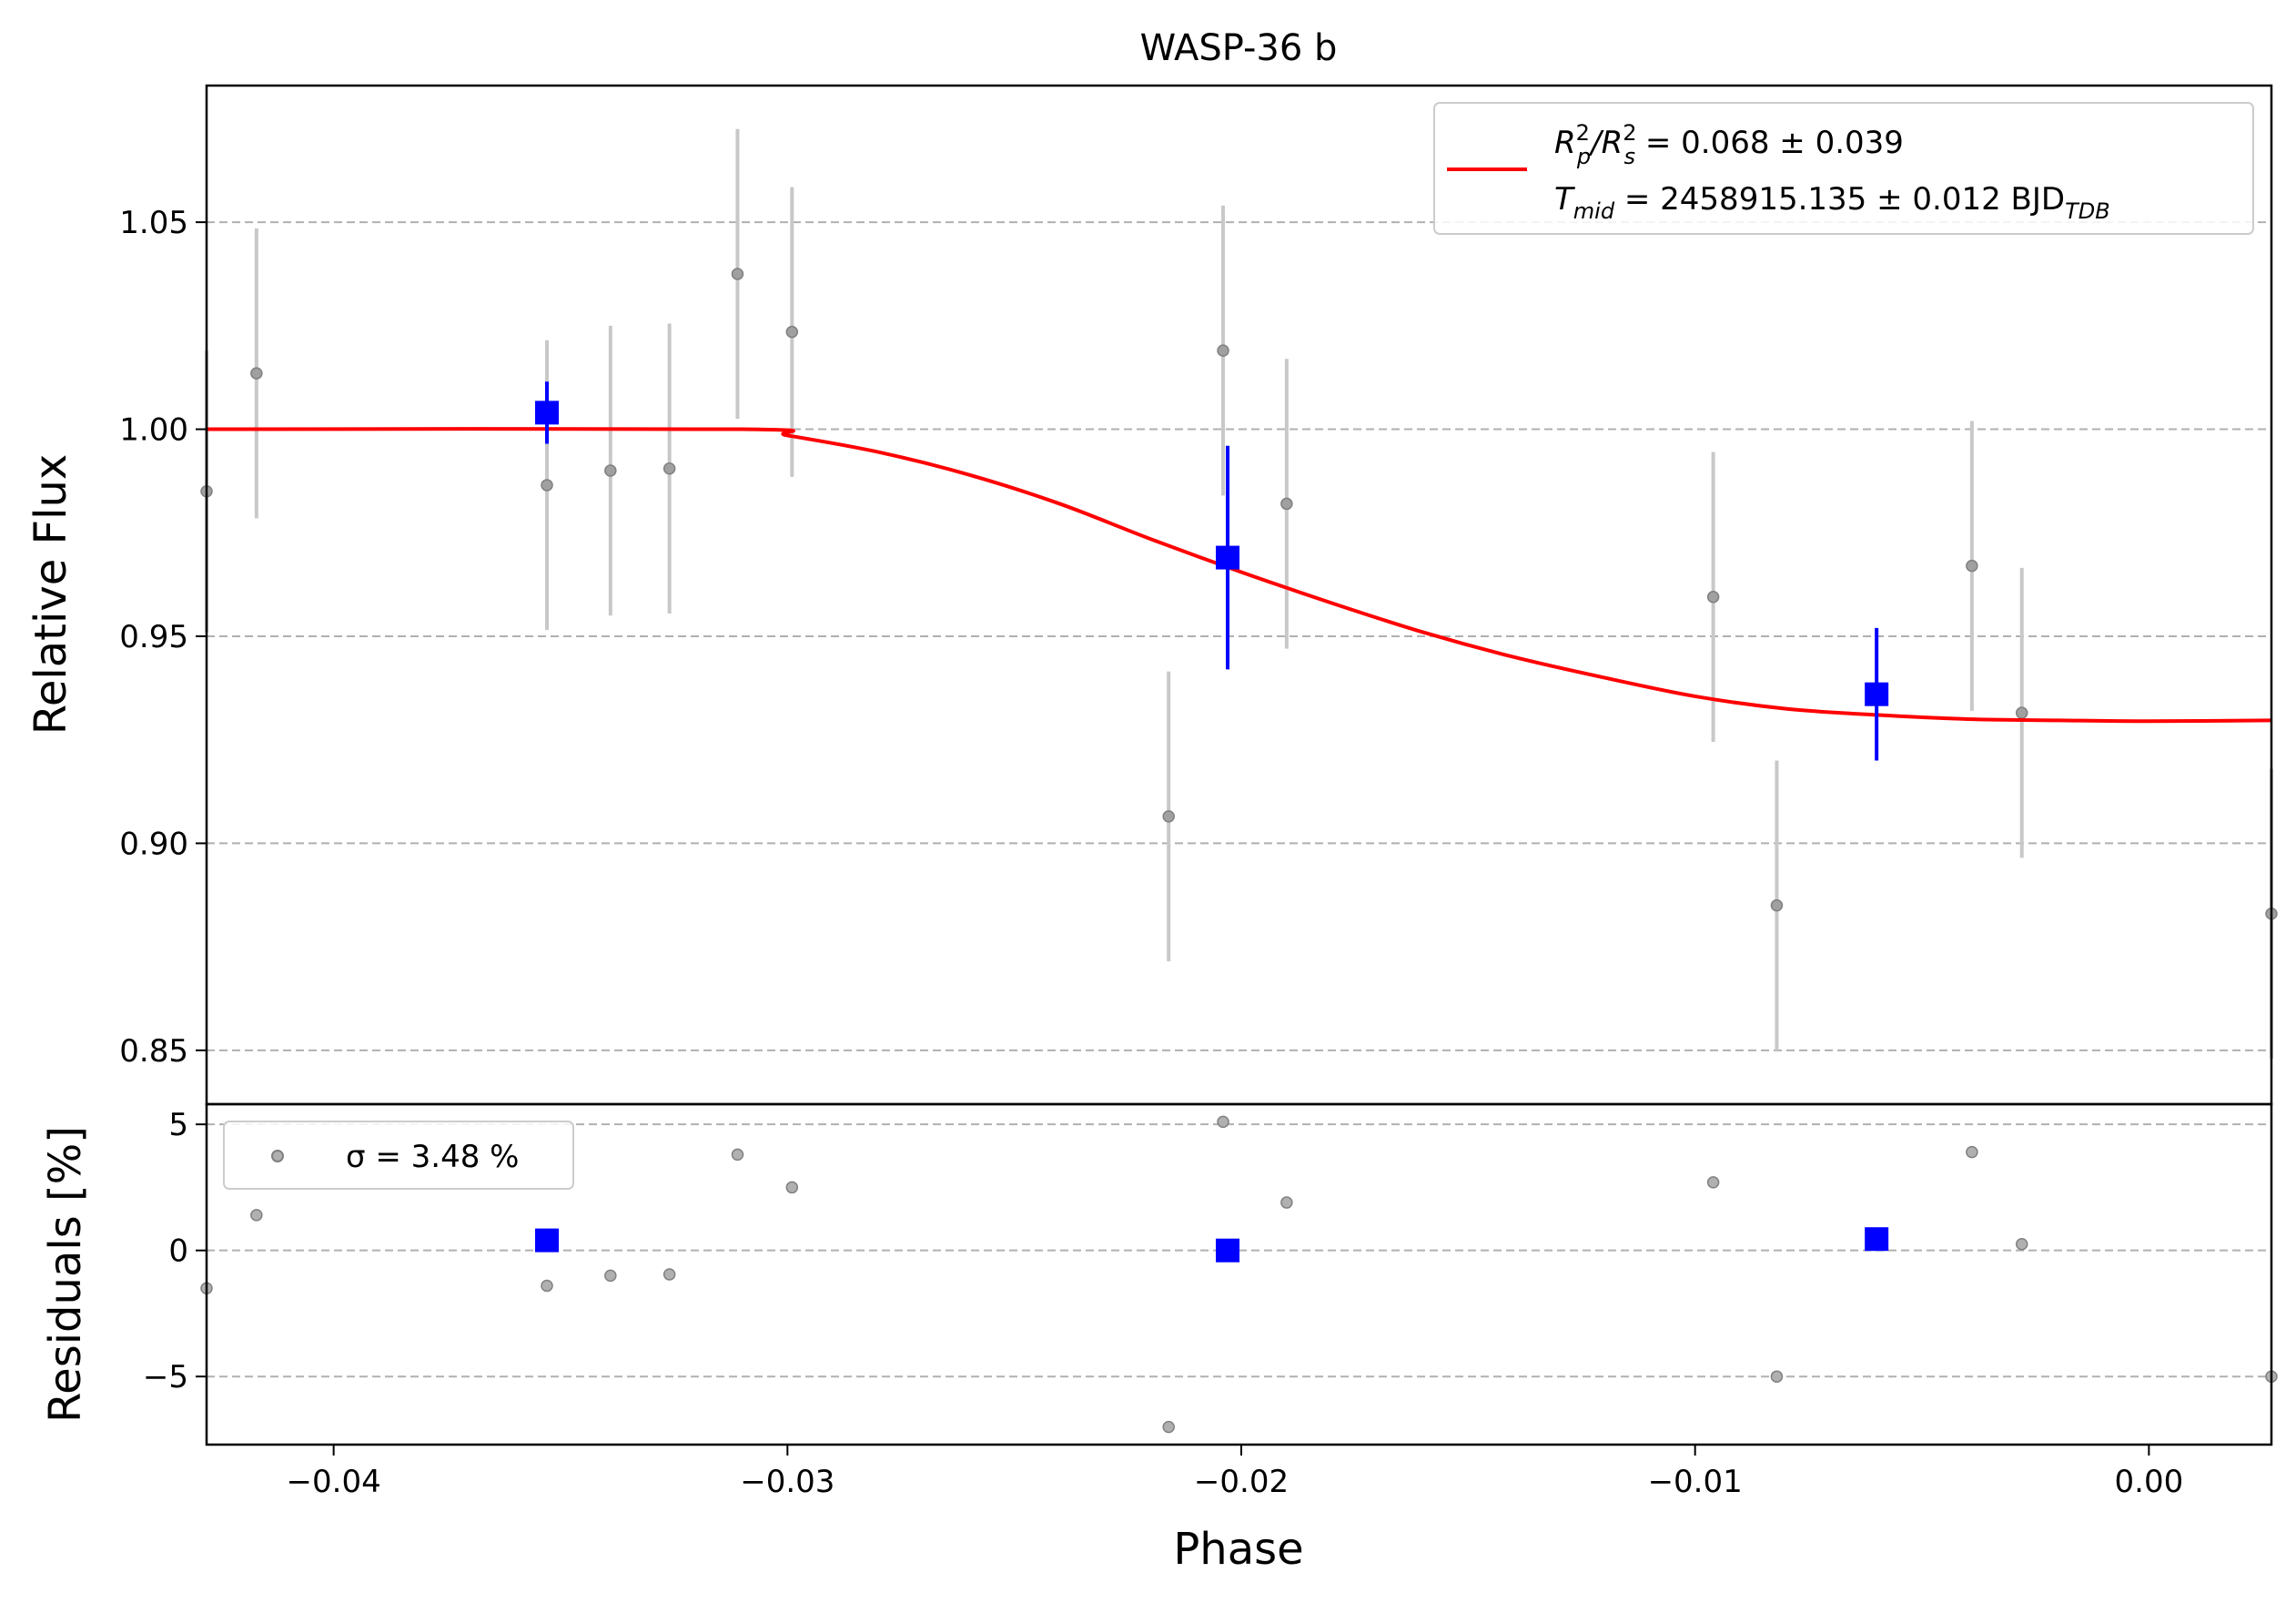 The height and width of the screenshot is (1603, 2296). What do you see at coordinates (165, 1377) in the screenshot?
I see `residuals-y-tick-label: −5` at bounding box center [165, 1377].